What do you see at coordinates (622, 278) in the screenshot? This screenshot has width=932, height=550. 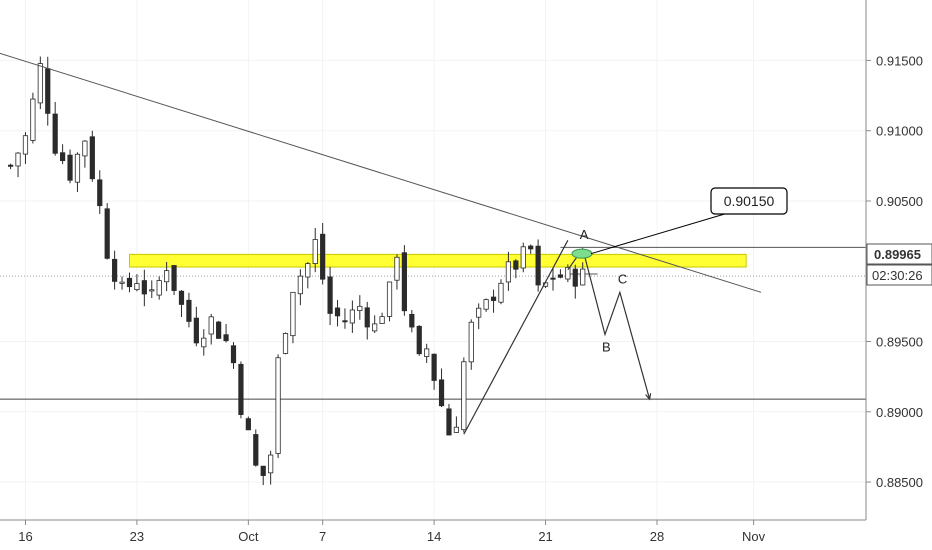 I see `wave-label-c: C` at bounding box center [622, 278].